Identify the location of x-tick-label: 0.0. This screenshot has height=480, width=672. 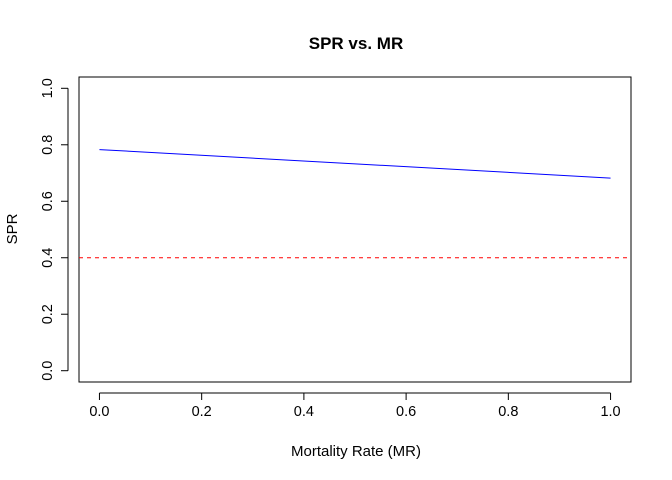
(99, 412).